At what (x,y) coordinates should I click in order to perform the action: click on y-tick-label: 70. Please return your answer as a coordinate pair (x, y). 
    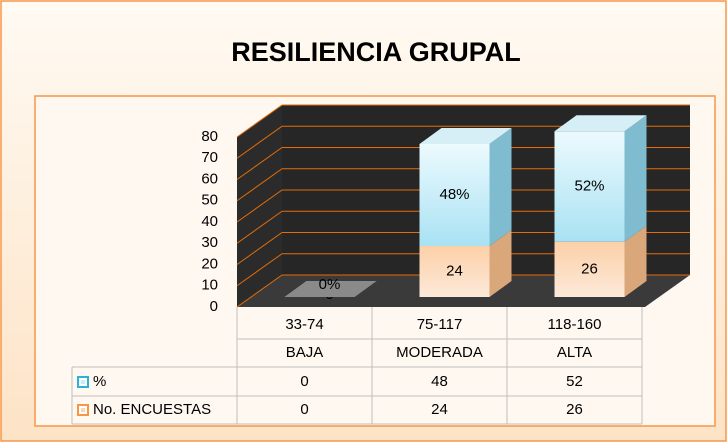
    Looking at the image, I should click on (209, 157).